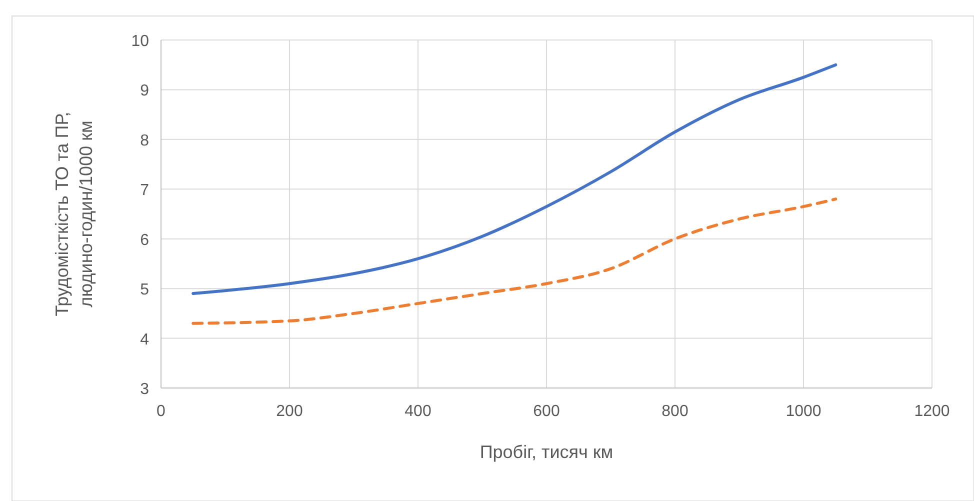  I want to click on x-tick-label: 200, so click(289, 411).